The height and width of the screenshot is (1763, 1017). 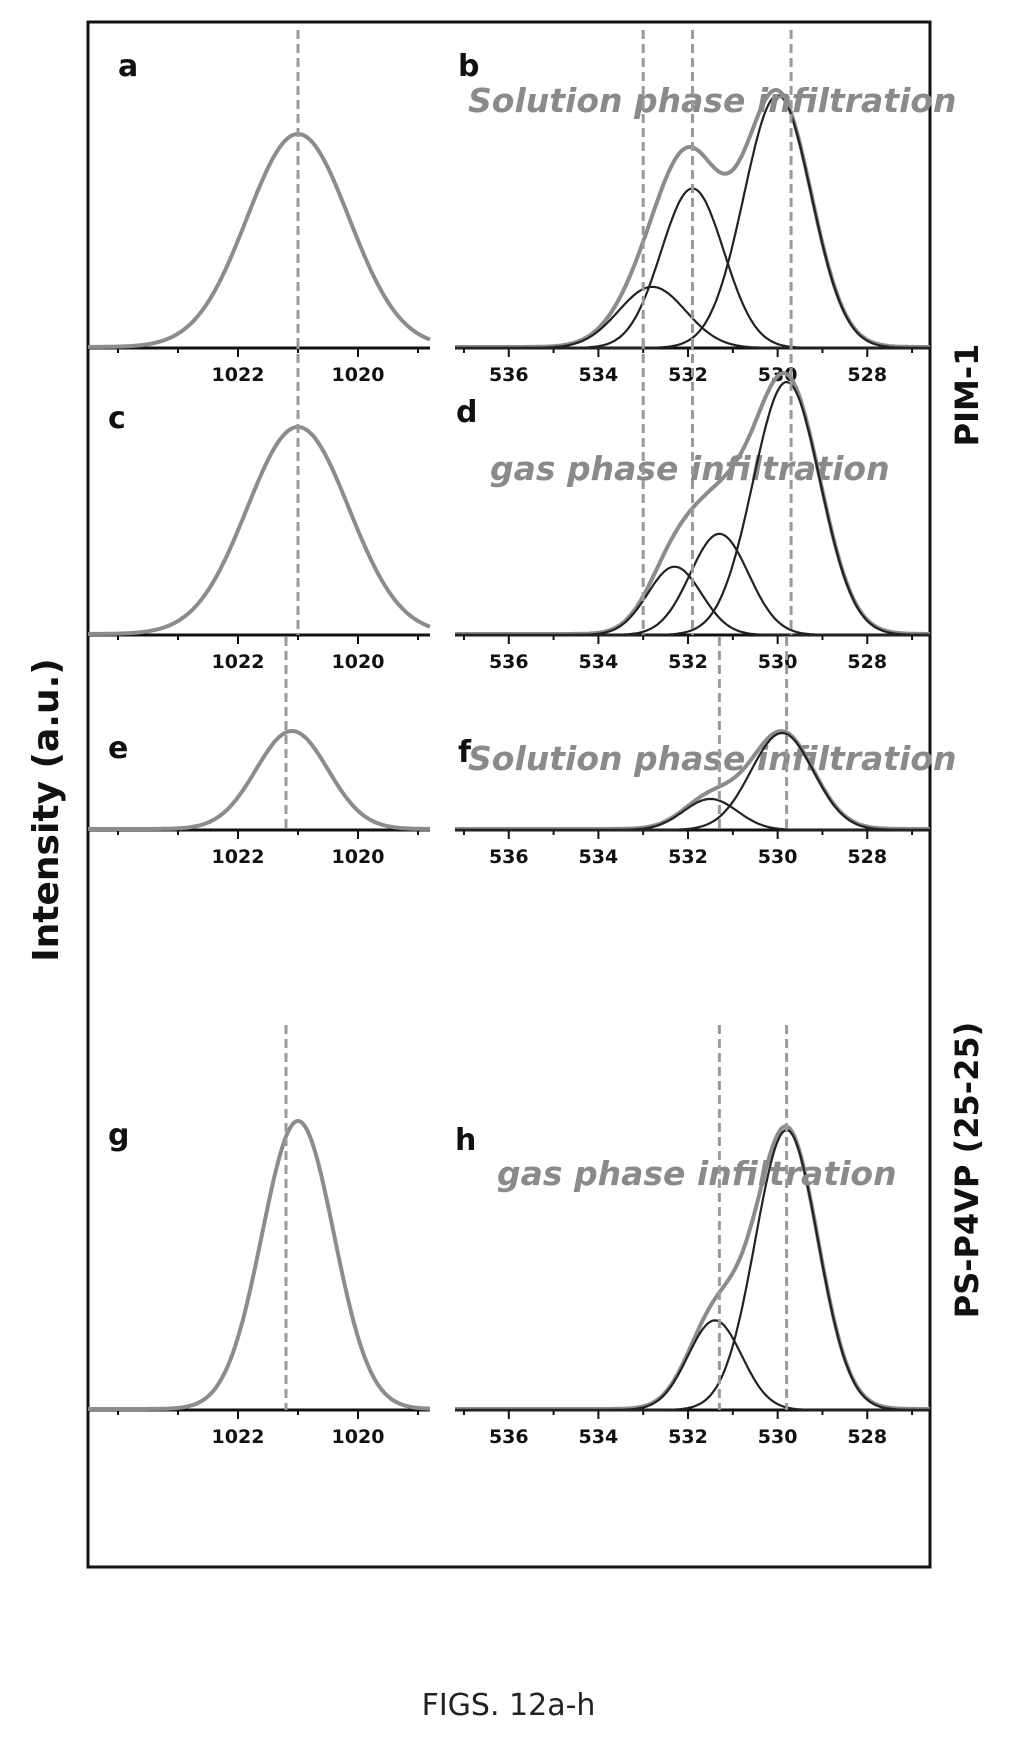 I want to click on annotation-c: gas phase infiltration, so click(x=690, y=468).